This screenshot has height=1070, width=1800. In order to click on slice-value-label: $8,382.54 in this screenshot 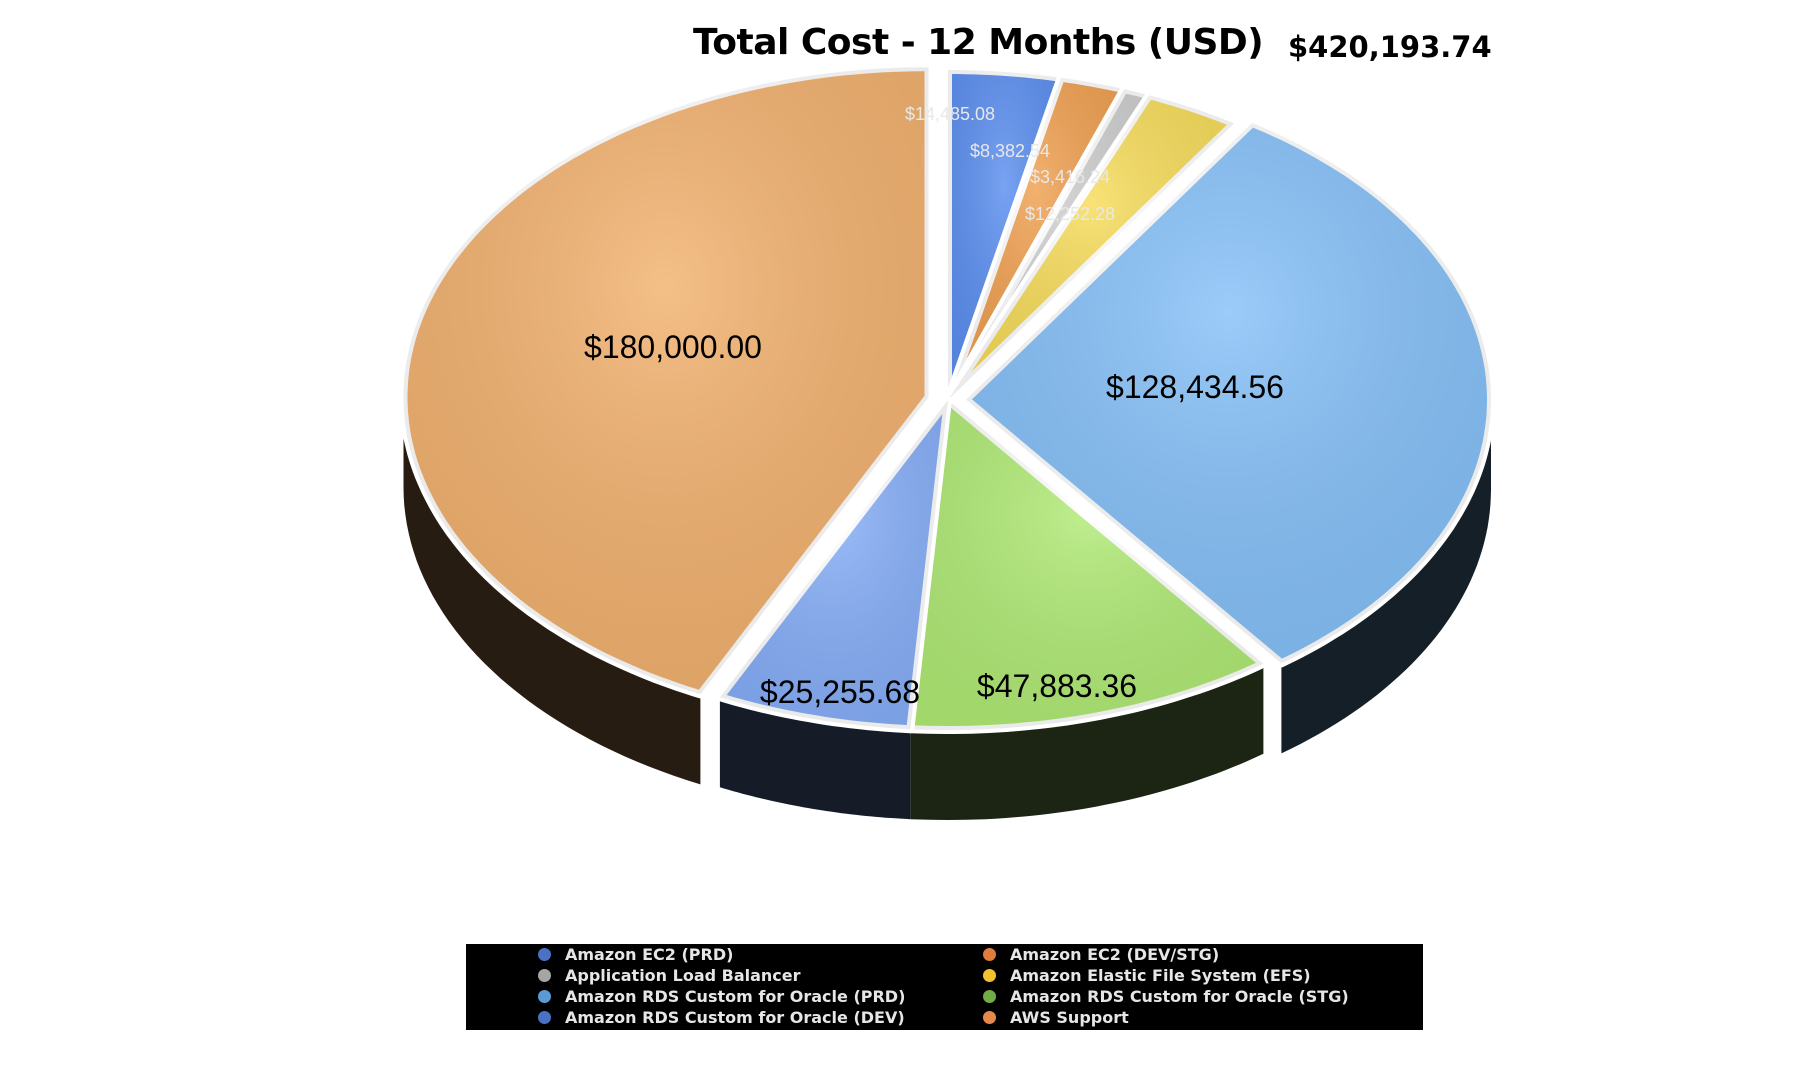, I will do `click(1010, 151)`.